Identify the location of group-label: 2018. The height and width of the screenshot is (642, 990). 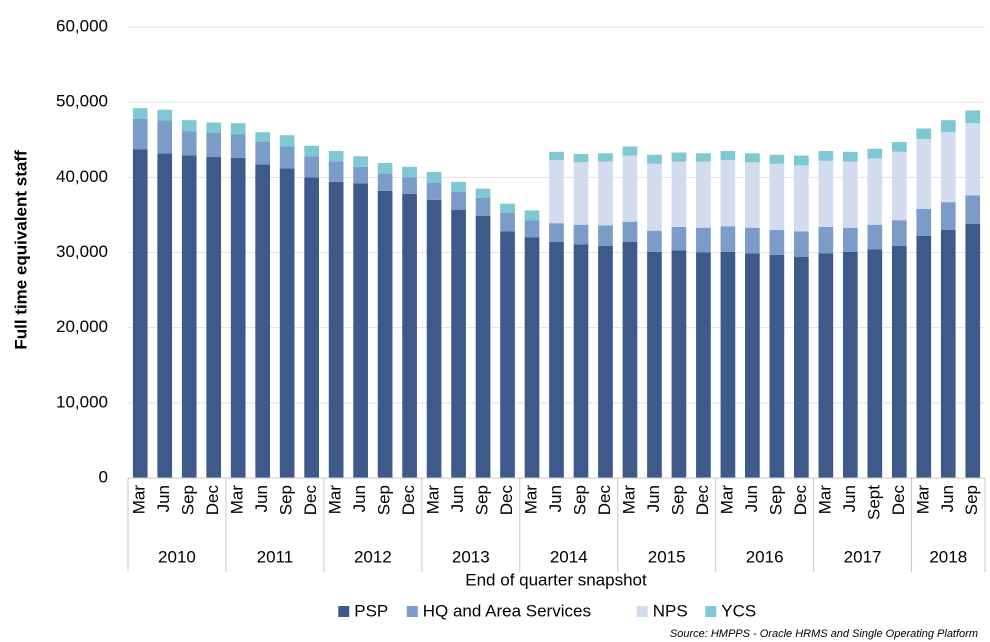
(948, 556).